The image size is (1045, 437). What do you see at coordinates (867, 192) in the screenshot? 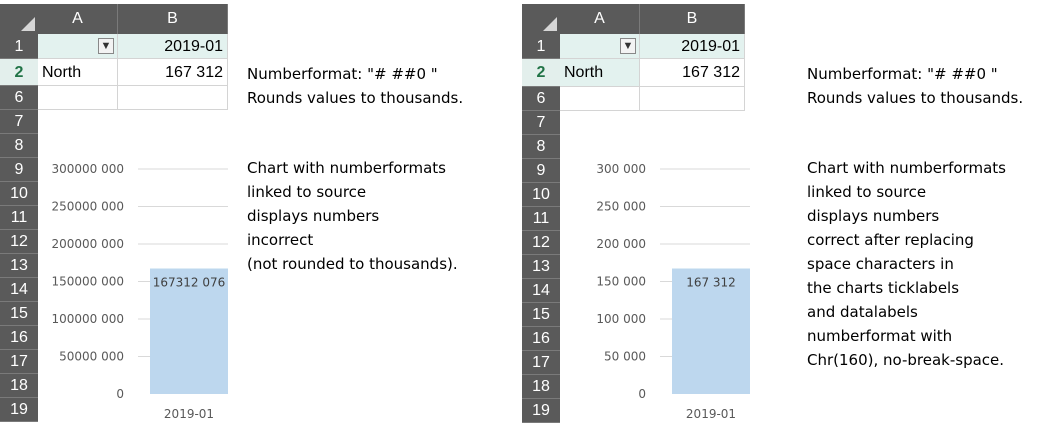
I see `chart-note-line-2-right: linked to source` at bounding box center [867, 192].